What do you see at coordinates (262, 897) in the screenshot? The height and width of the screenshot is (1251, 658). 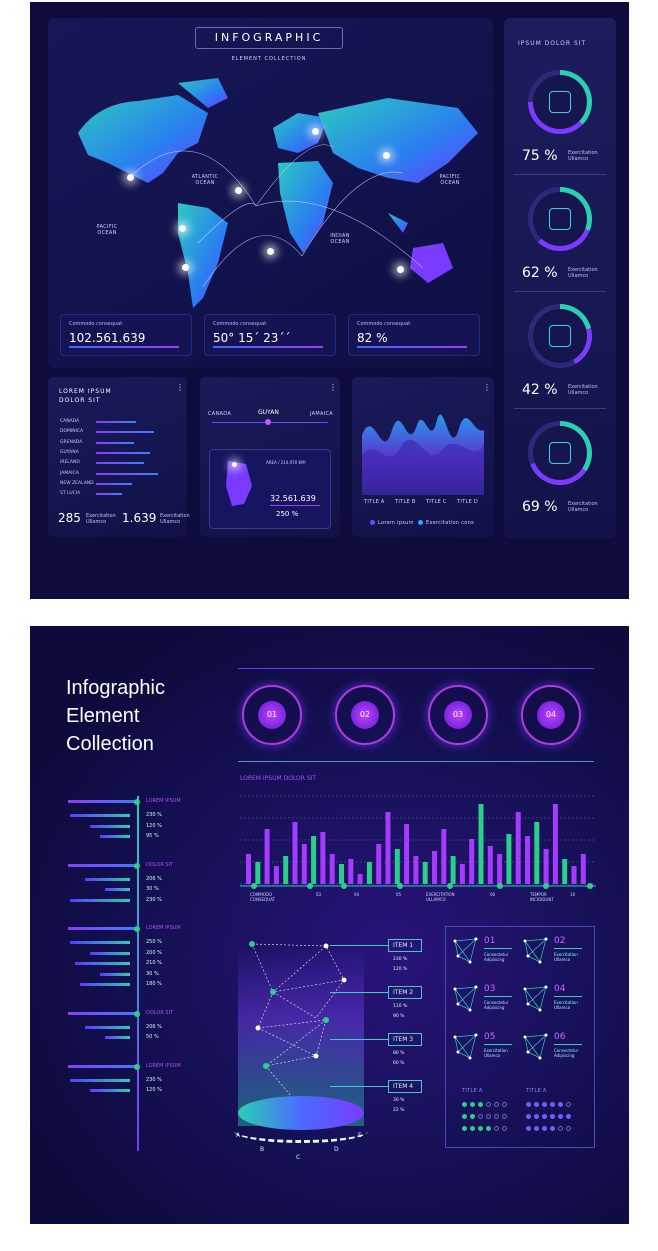 I see `axis-label: COMMODO CONSEQUAT` at bounding box center [262, 897].